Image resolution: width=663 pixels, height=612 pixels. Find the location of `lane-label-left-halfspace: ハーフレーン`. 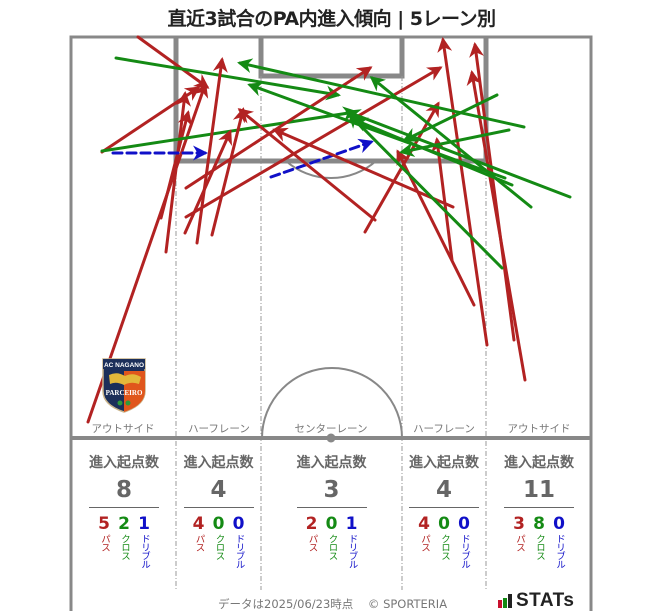

lane-label-left-halfspace: ハーフレーン is located at coordinates (219, 429).